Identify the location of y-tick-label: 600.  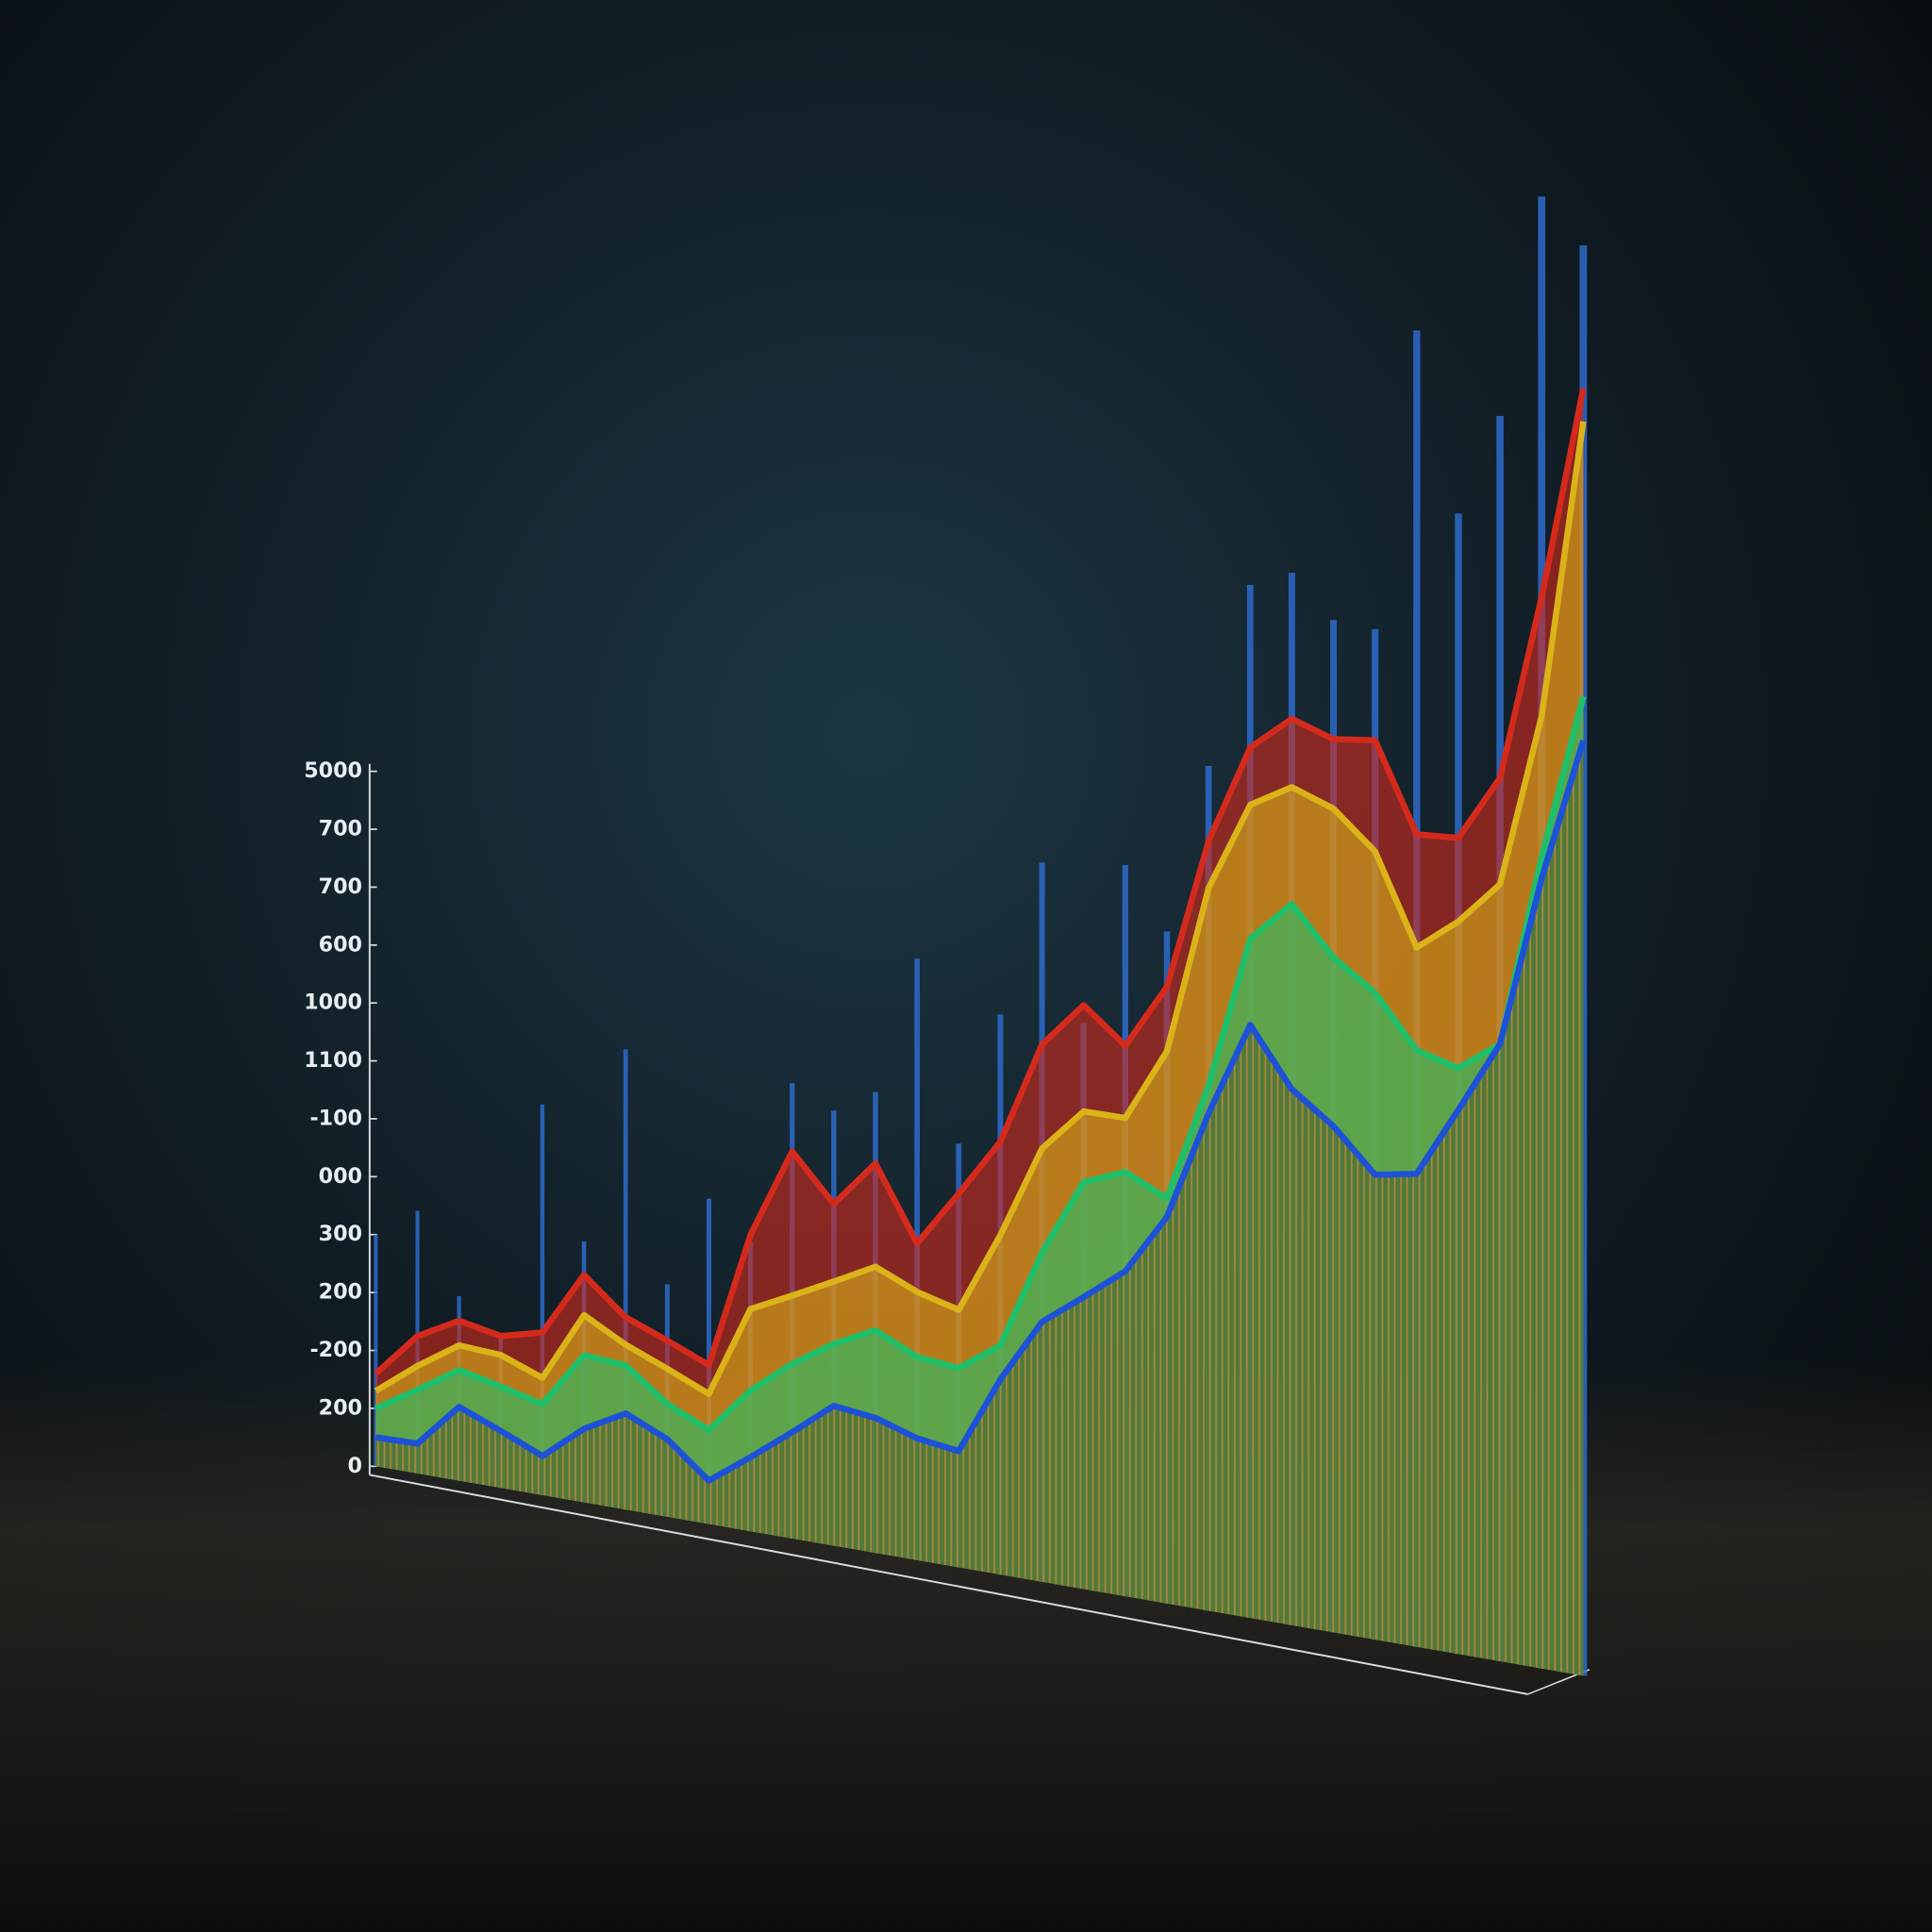
(340, 945).